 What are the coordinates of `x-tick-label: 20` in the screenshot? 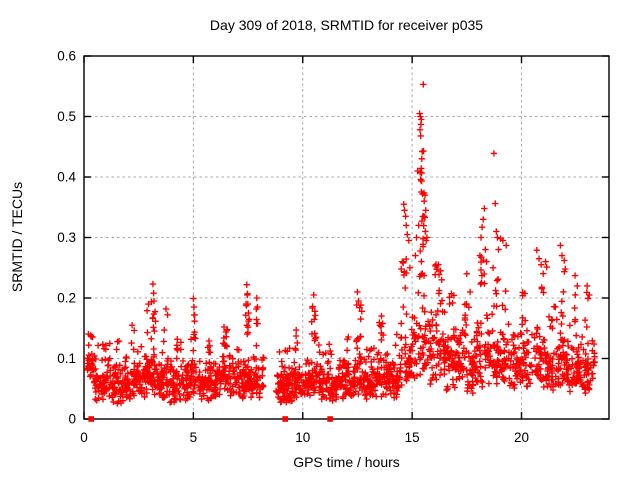 It's located at (521, 437).